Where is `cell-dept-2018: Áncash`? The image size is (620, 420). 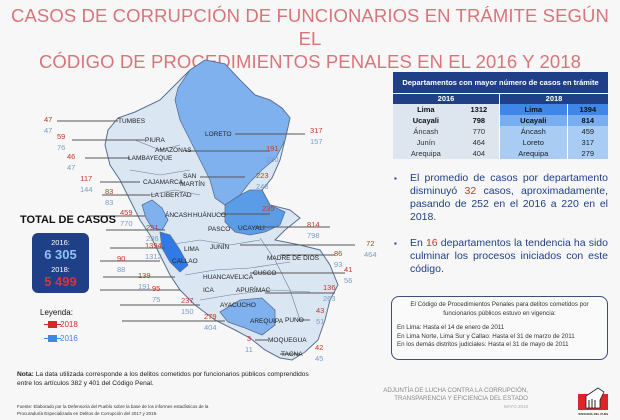
cell-dept-2018: Áncash is located at coordinates (533, 131).